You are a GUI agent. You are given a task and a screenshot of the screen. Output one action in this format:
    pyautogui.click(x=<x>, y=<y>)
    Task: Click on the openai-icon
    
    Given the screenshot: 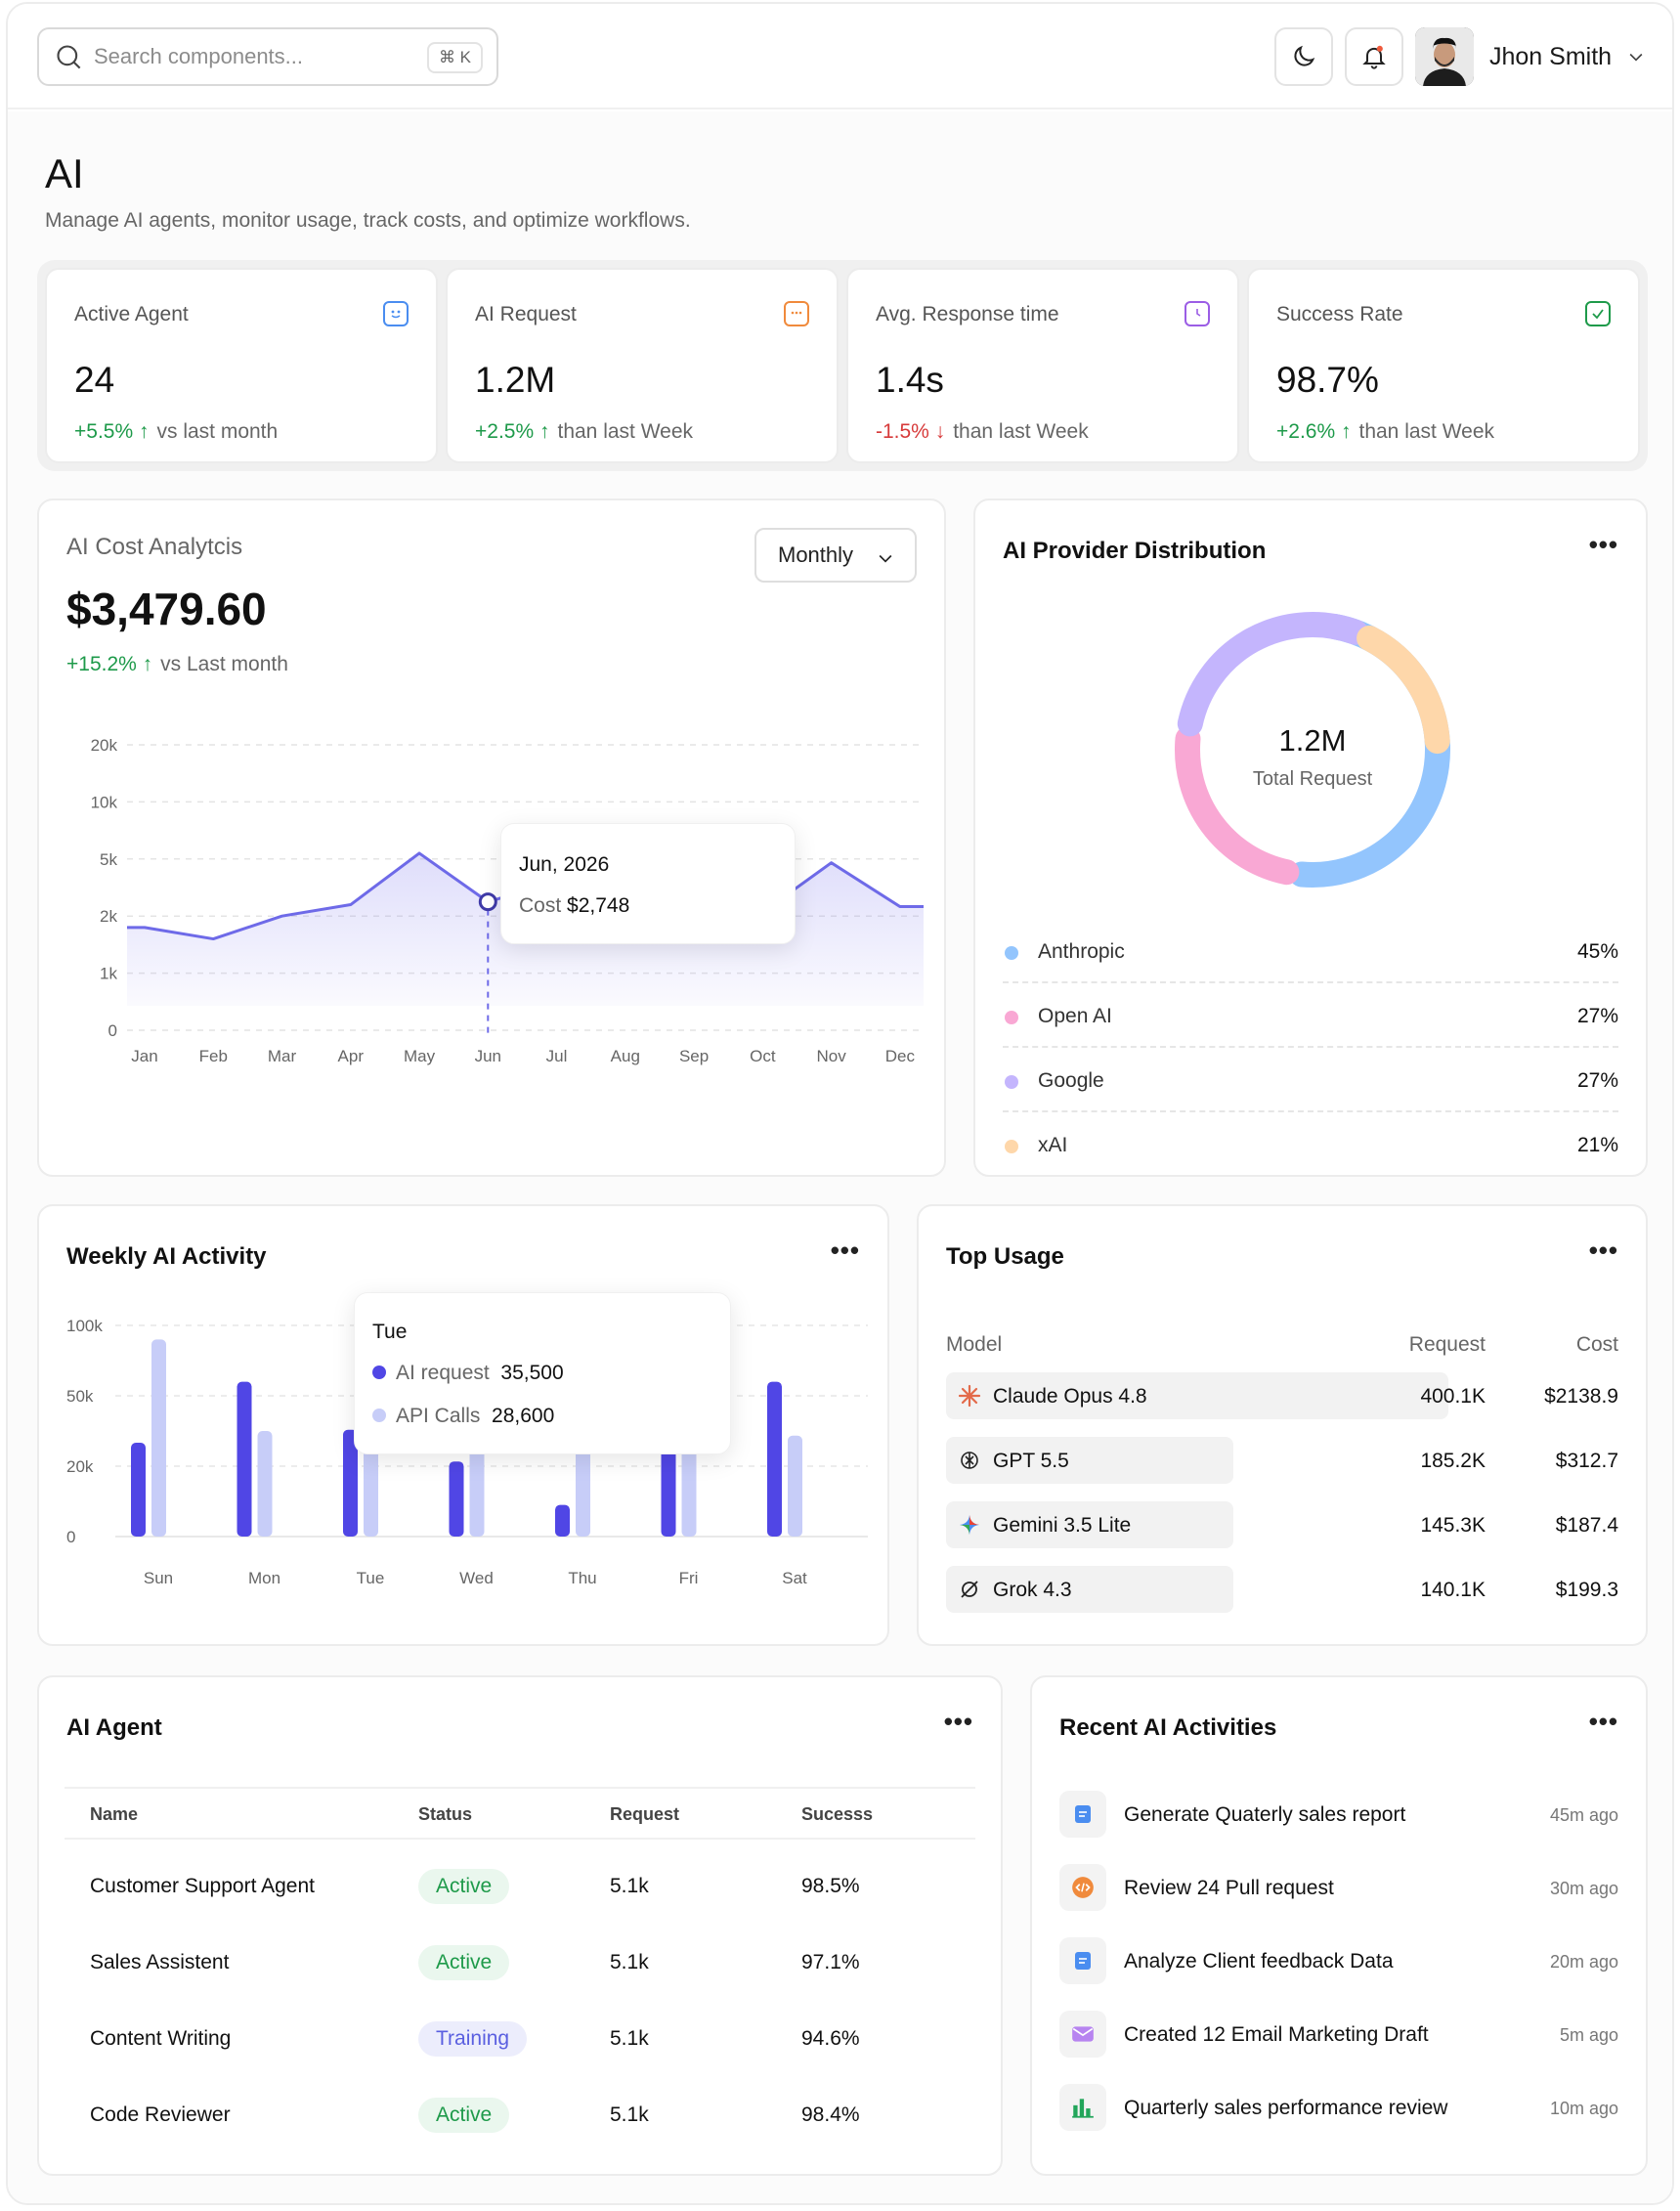 What is the action you would take?
    pyautogui.click(x=969, y=1460)
    